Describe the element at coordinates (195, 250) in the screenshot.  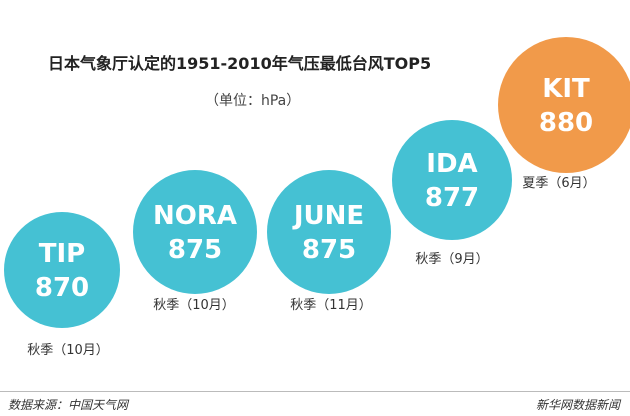
I see `bubble-value-nora: 875` at that location.